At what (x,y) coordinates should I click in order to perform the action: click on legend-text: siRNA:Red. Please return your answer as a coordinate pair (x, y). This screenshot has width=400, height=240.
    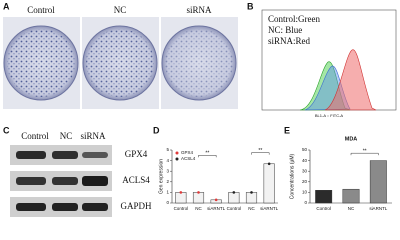
    Looking at the image, I should click on (289, 41).